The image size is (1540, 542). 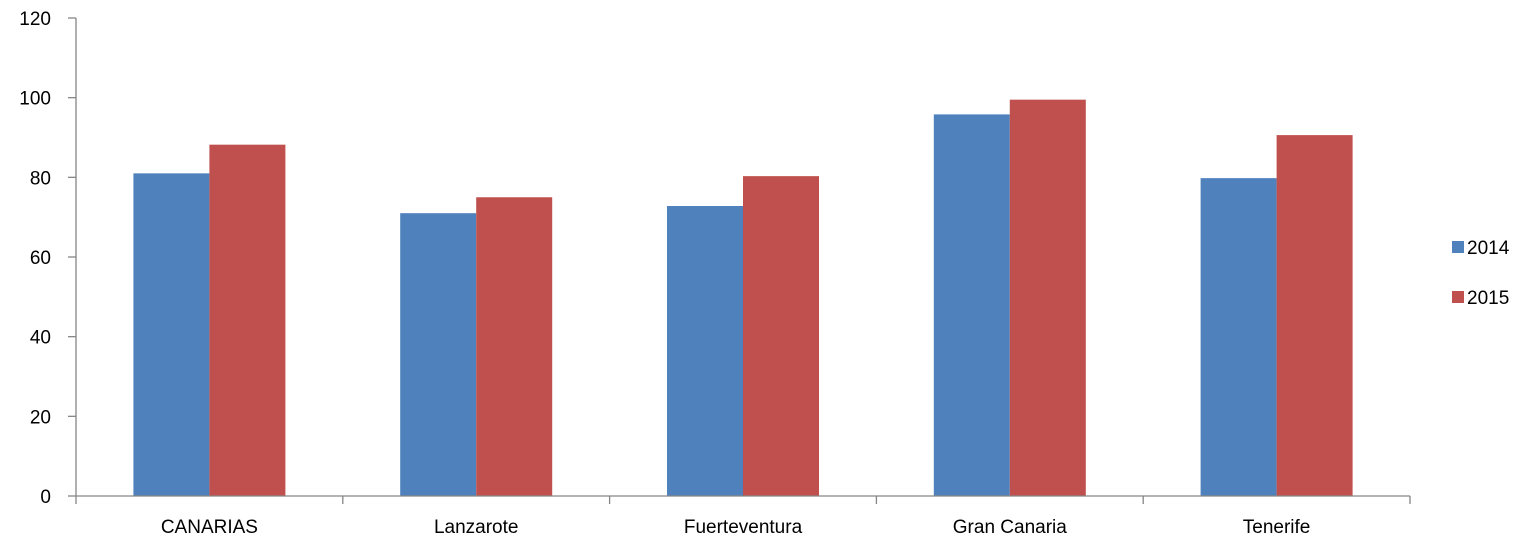 What do you see at coordinates (1314, 316) in the screenshot?
I see `bar-2015-tenerife` at bounding box center [1314, 316].